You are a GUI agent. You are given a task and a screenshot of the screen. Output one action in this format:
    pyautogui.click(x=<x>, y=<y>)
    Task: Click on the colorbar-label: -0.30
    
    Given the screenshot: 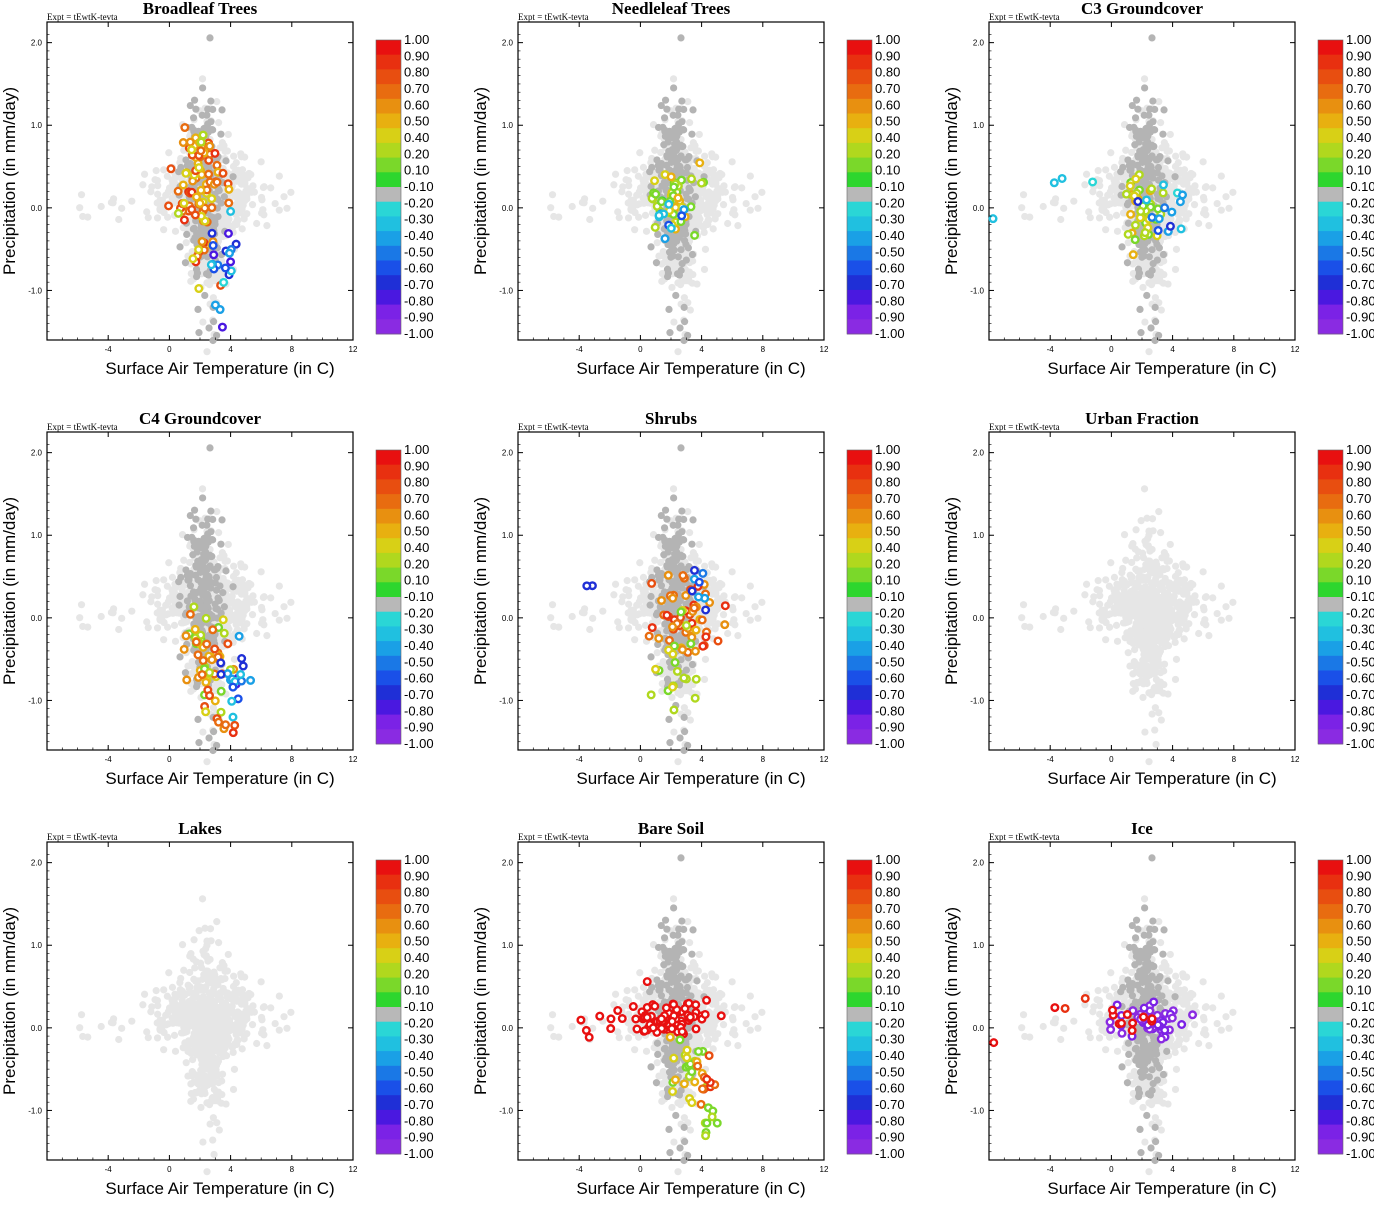 What is the action you would take?
    pyautogui.click(x=419, y=629)
    